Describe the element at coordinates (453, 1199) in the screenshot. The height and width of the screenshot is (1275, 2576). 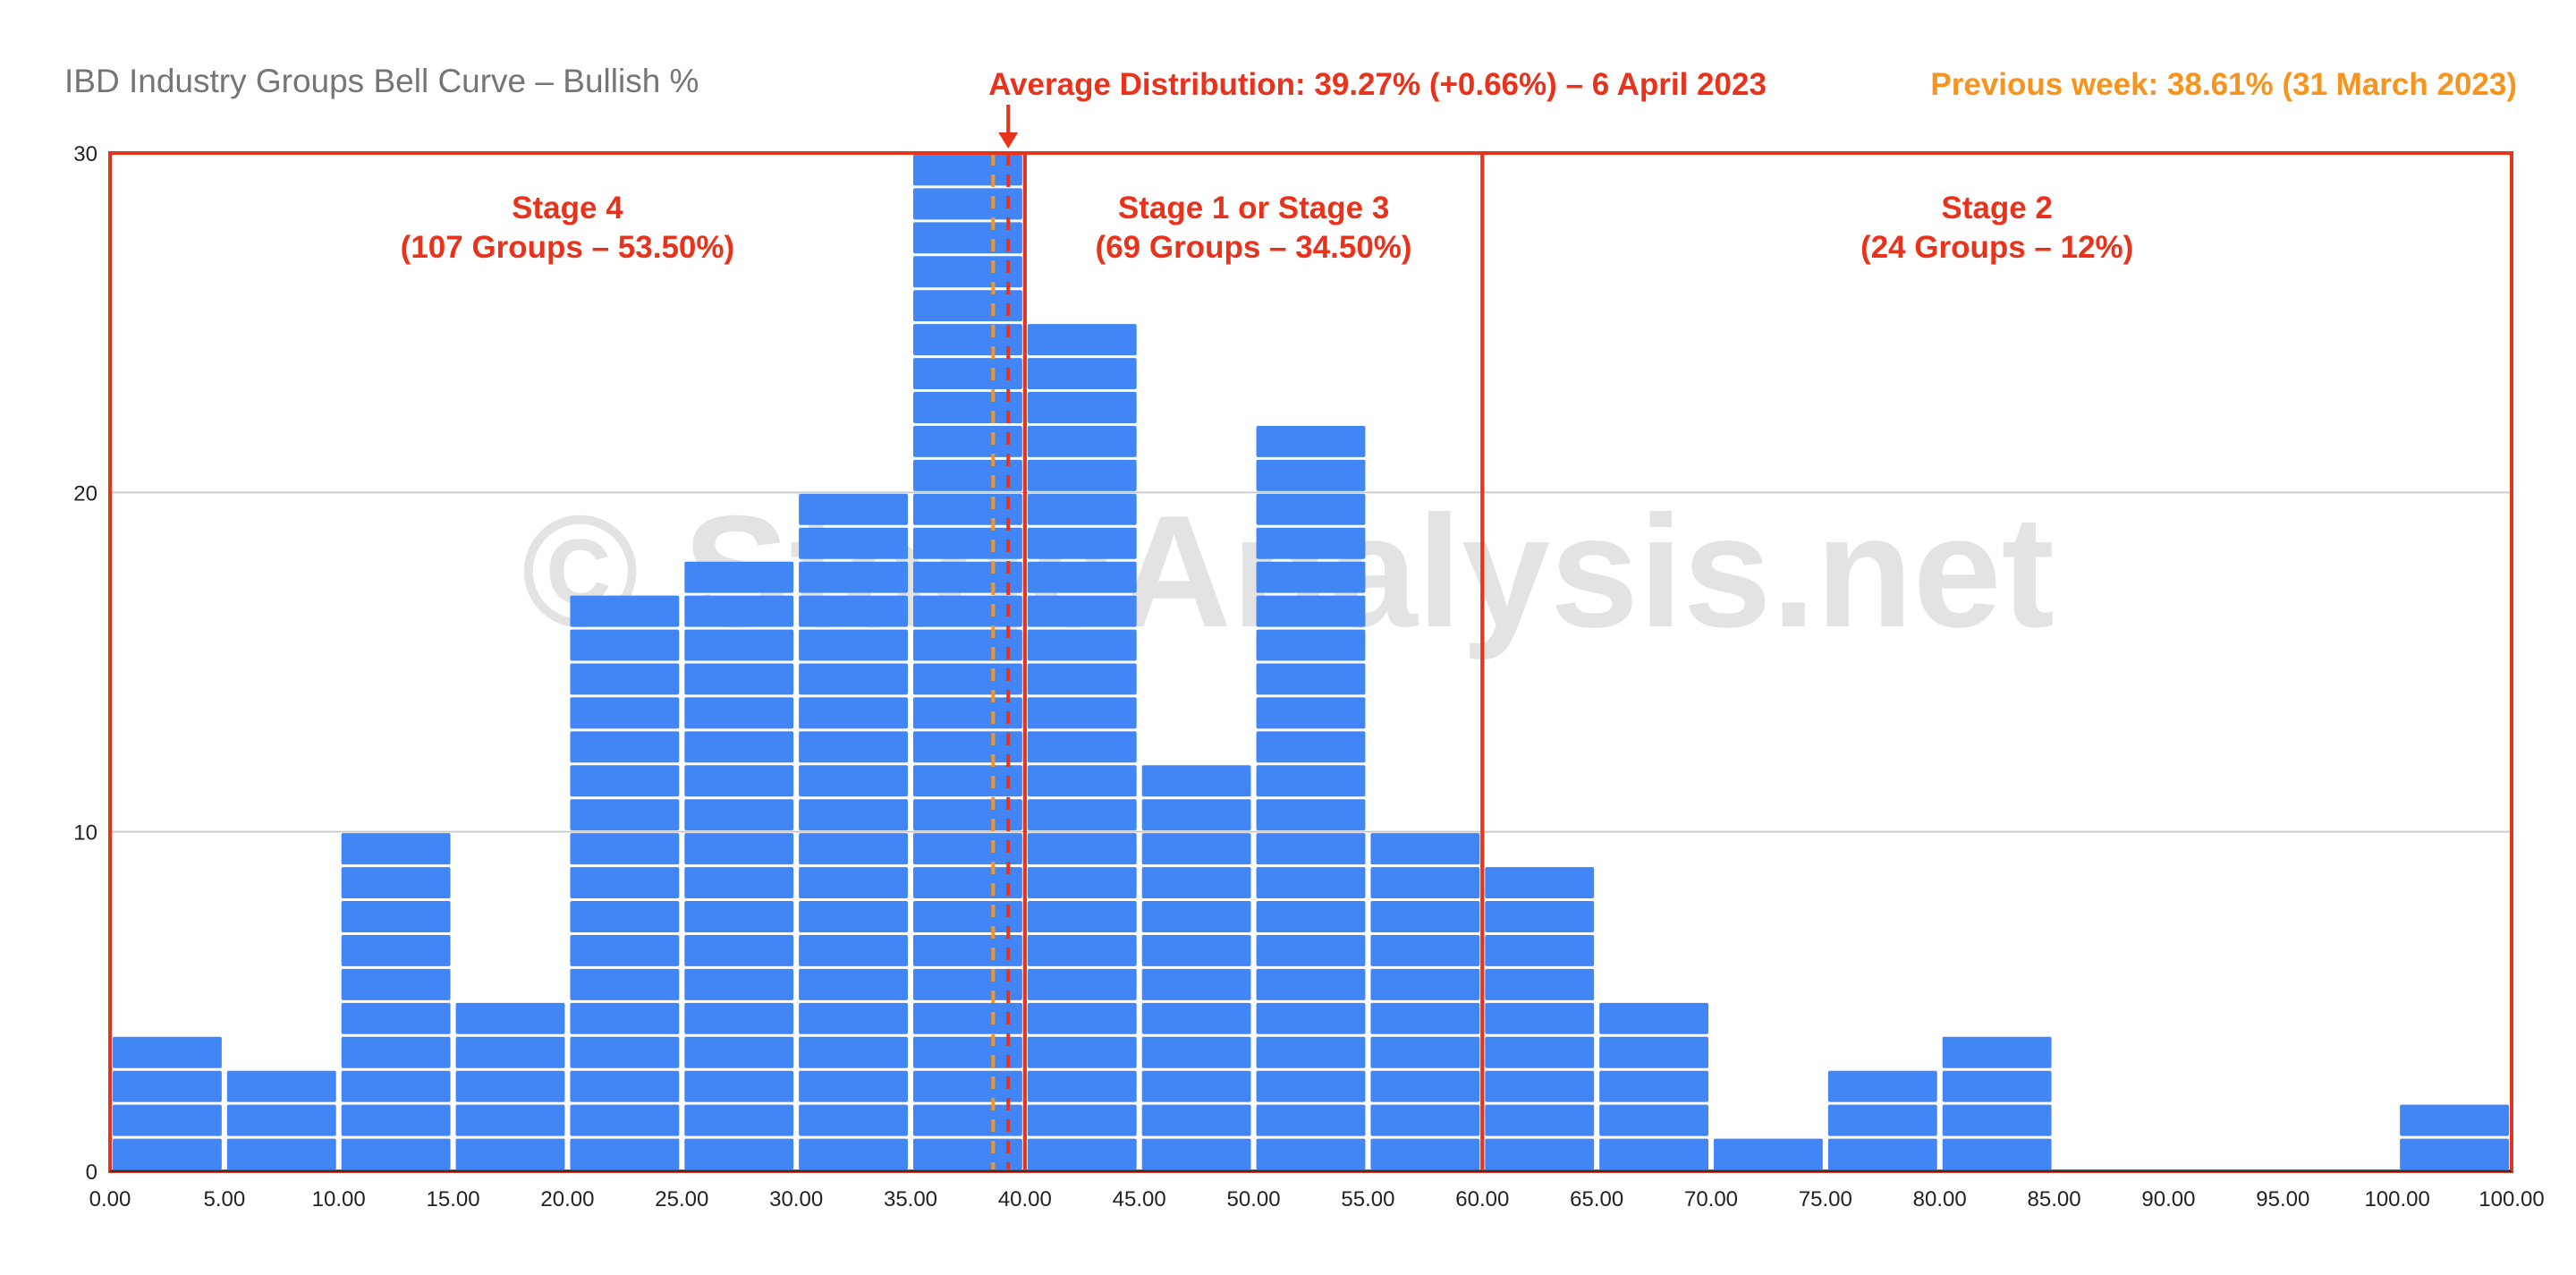
I see `x-tick-label: 15.00` at that location.